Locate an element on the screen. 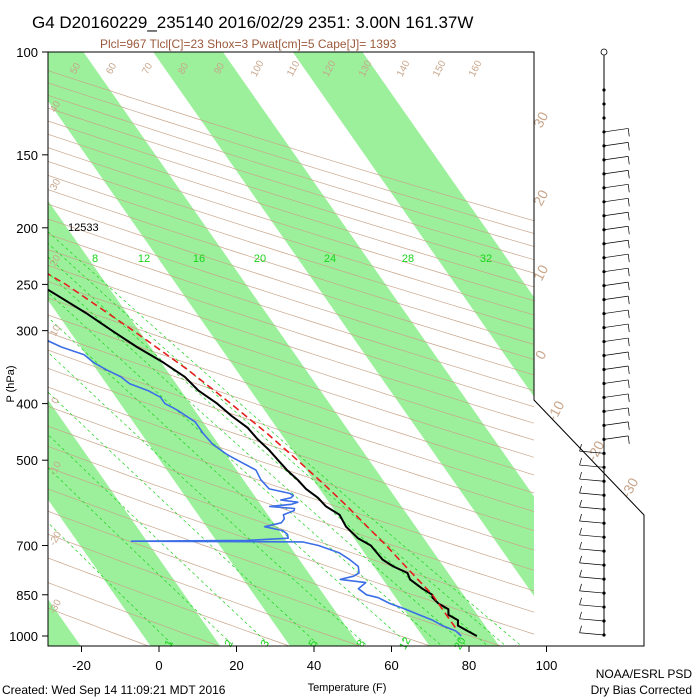  mixing-ratio-label: 2 is located at coordinates (229, 643).